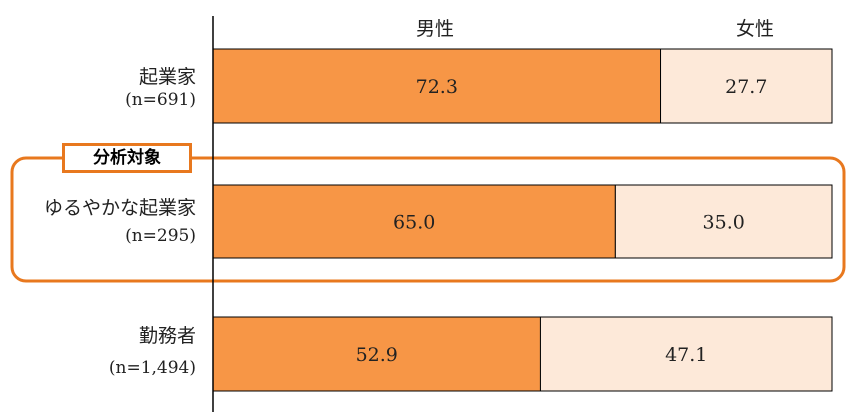 Image resolution: width=847 pixels, height=419 pixels. What do you see at coordinates (160, 236) in the screenshot?
I see `category-n-loose-entrepreneur: (n=295)` at bounding box center [160, 236].